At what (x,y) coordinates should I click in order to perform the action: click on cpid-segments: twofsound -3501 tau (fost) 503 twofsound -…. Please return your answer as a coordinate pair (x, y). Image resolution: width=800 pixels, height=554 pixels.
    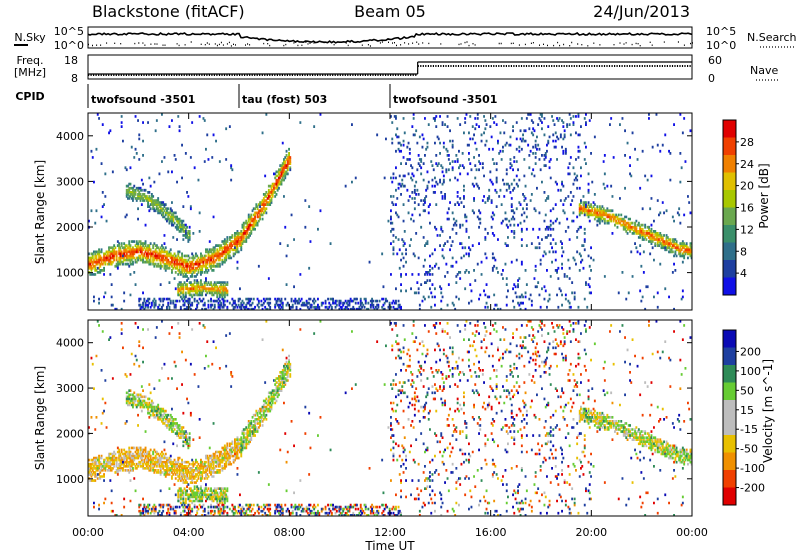
    Looking at the image, I should click on (292, 96).